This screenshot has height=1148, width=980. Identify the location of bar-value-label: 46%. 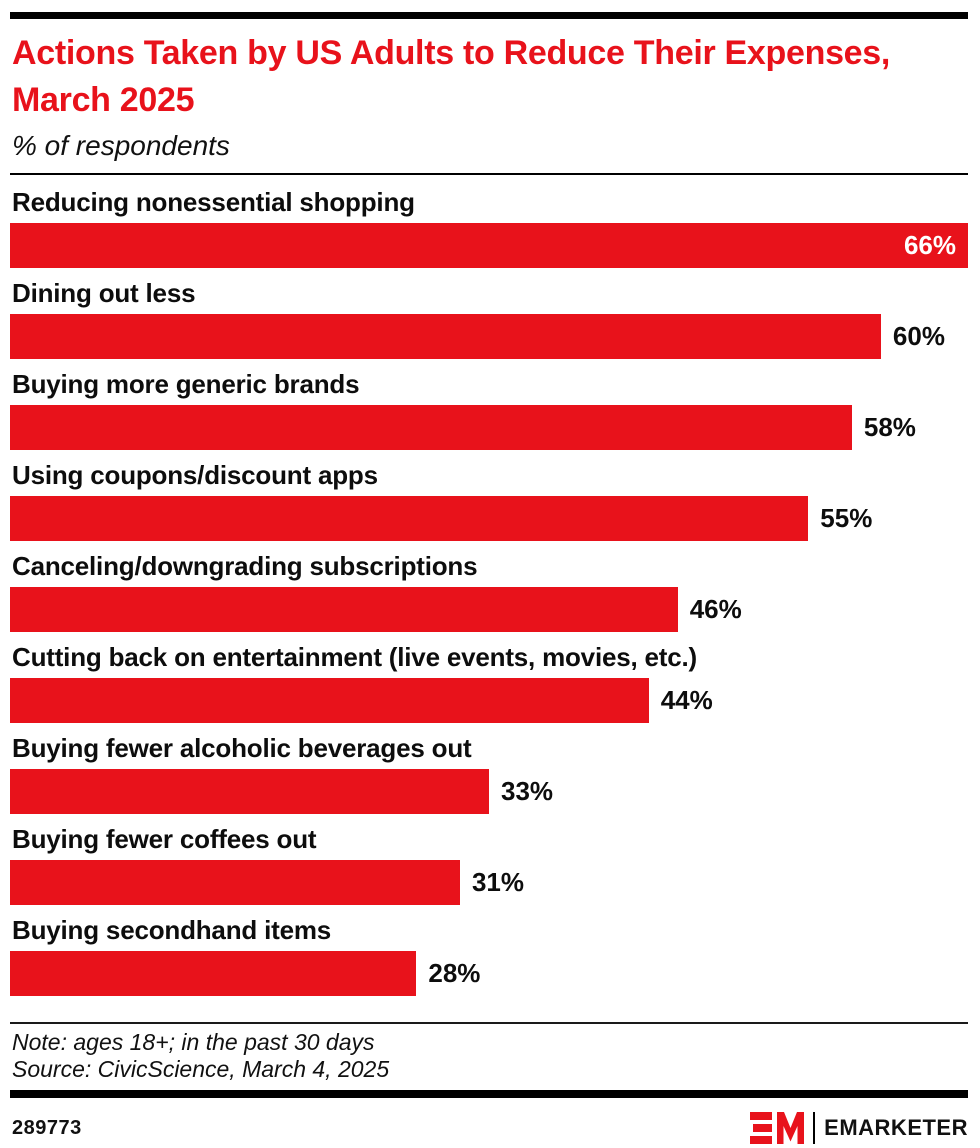
(715, 609).